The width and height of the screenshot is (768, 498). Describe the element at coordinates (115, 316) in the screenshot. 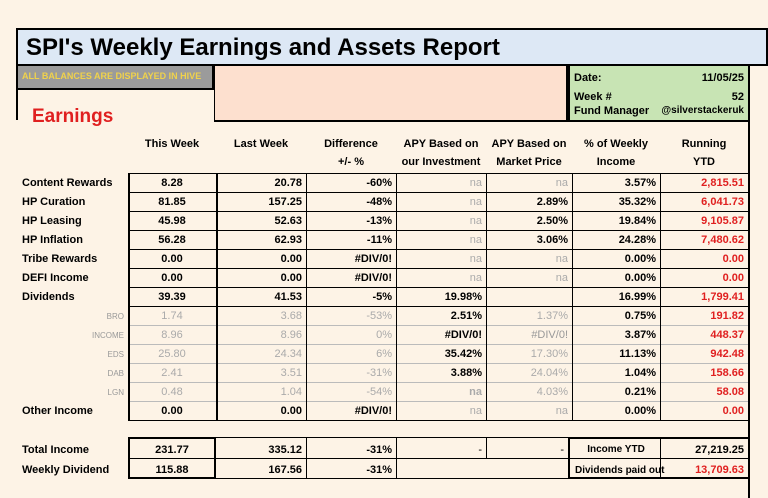

I see `row-label: BRO` at that location.